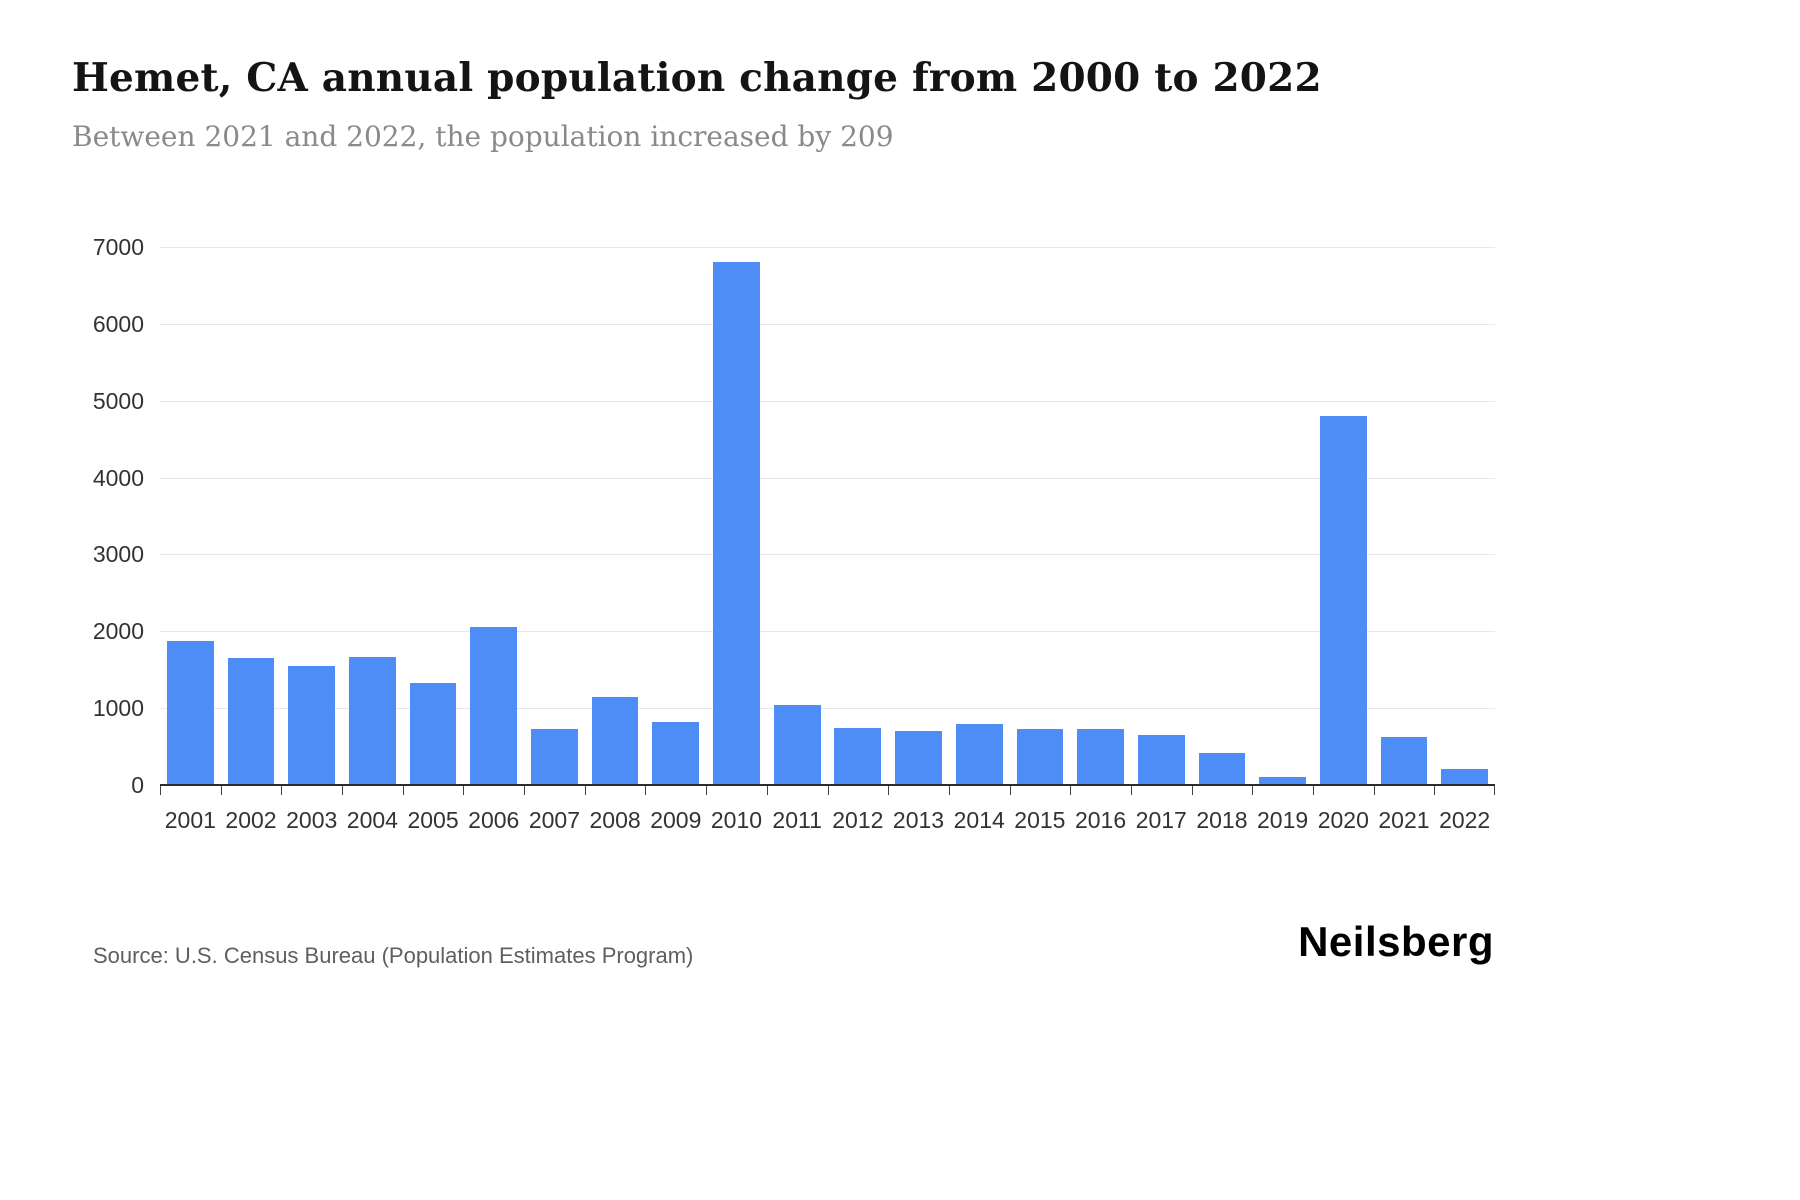 This screenshot has width=1800, height=1200. What do you see at coordinates (979, 820) in the screenshot?
I see `x-axis-label: 2014` at bounding box center [979, 820].